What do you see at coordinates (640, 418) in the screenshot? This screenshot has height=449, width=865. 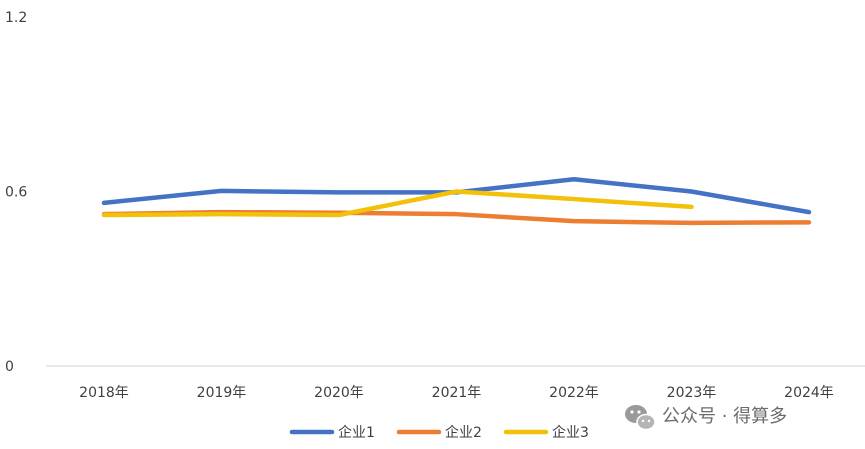 I see `wechat-icon` at bounding box center [640, 418].